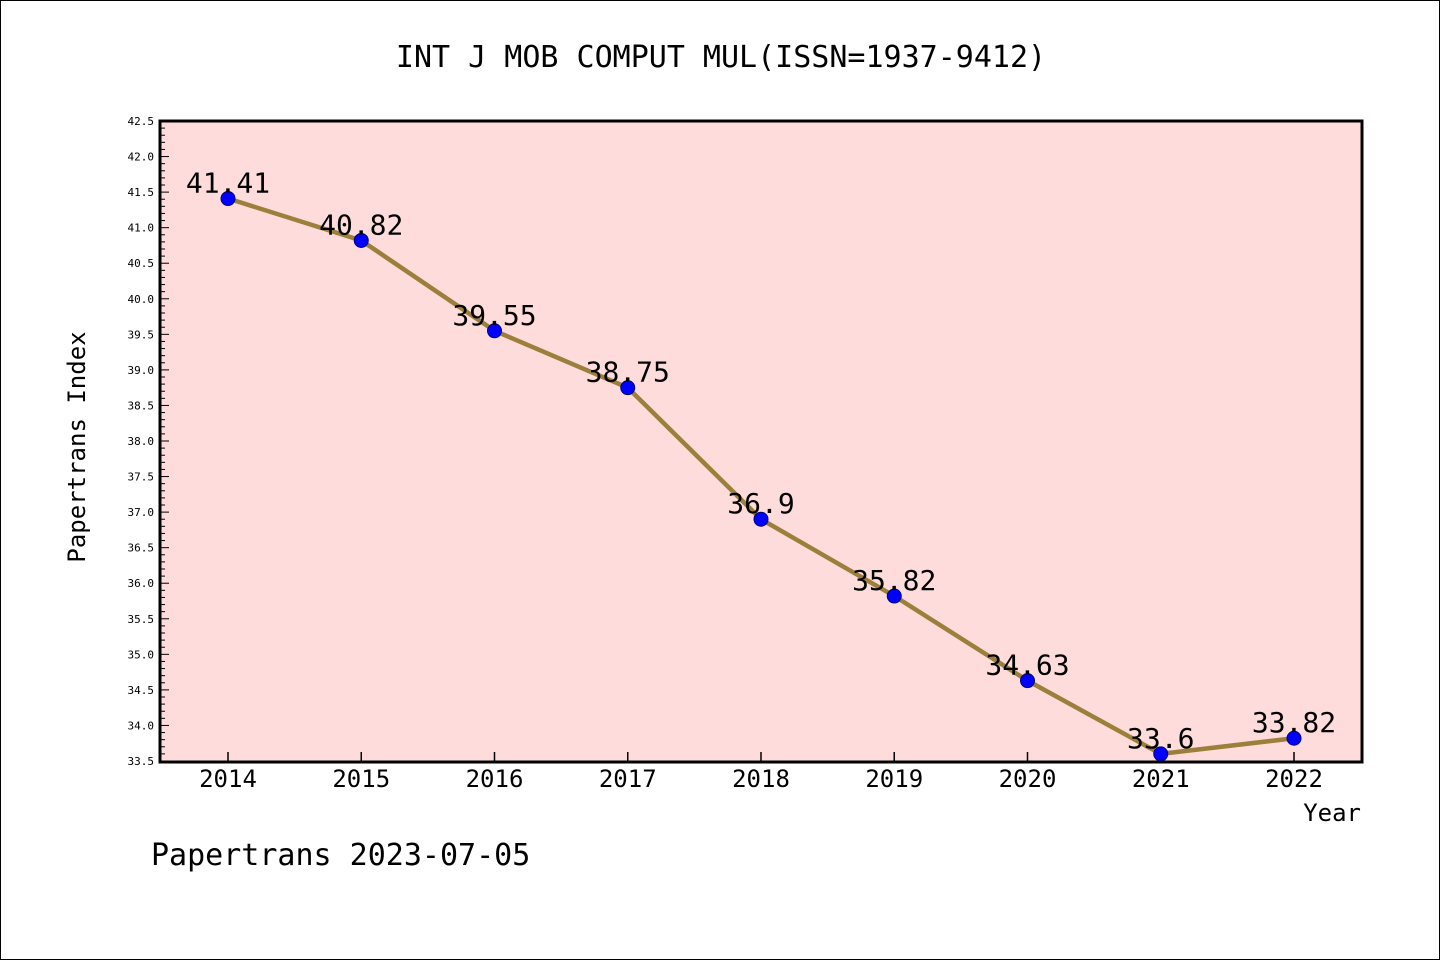 The width and height of the screenshot is (1440, 961). I want to click on x-tick-label: 2022, so click(1294, 779).